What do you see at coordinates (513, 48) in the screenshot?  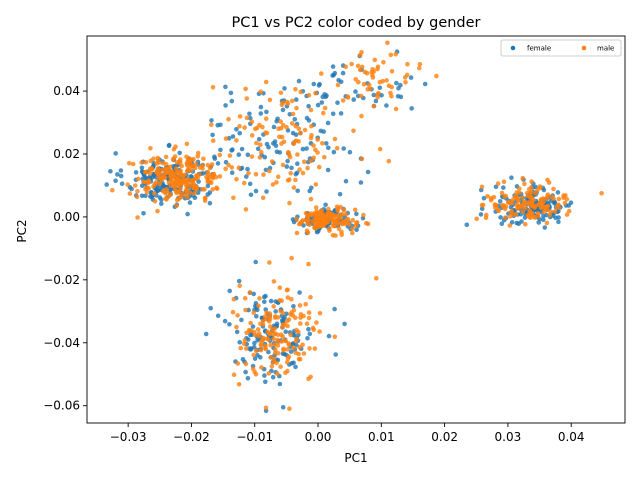 I see `legend-marker-female` at bounding box center [513, 48].